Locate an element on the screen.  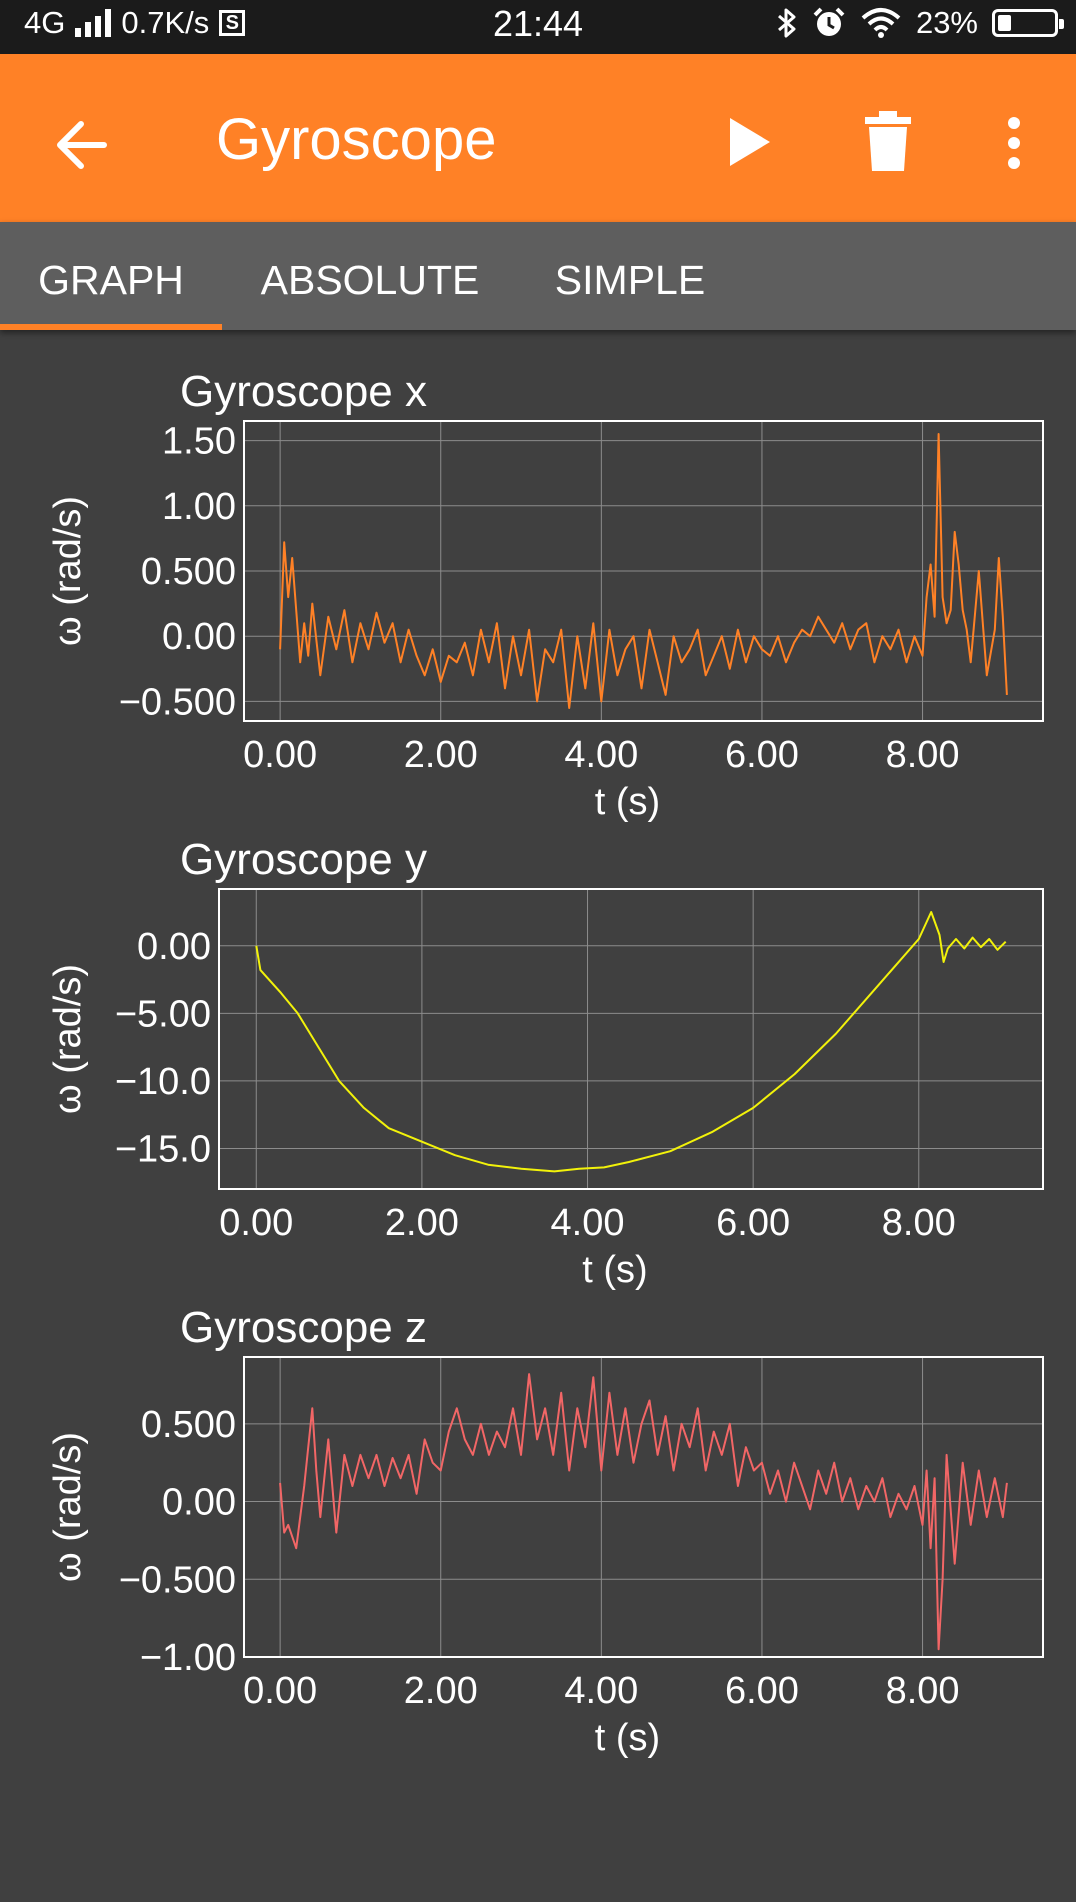
play-icon is located at coordinates (750, 142).